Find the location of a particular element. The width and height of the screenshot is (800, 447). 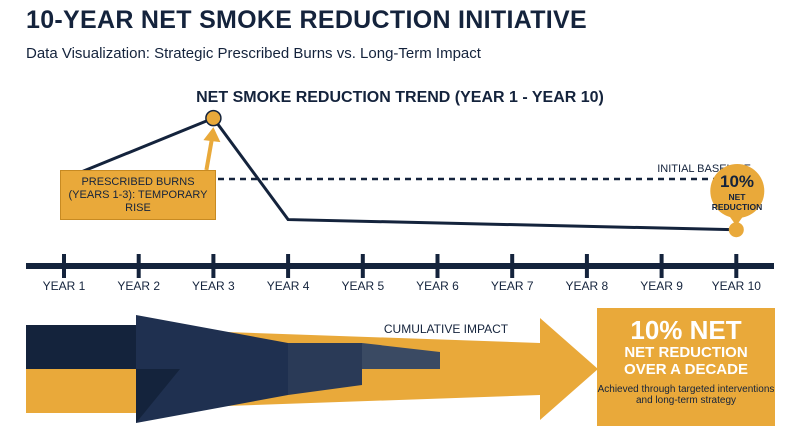

timeline-bar is located at coordinates (400, 266).